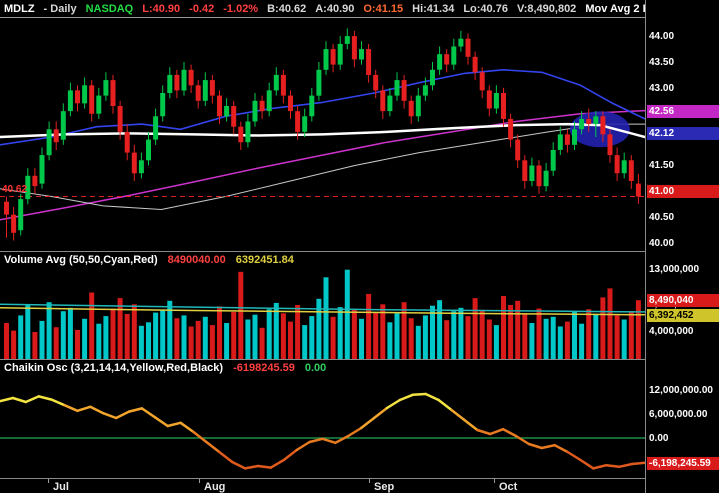 This screenshot has height=493, width=719. Describe the element at coordinates (60, 8) in the screenshot. I see `header-field: - Daily` at that location.